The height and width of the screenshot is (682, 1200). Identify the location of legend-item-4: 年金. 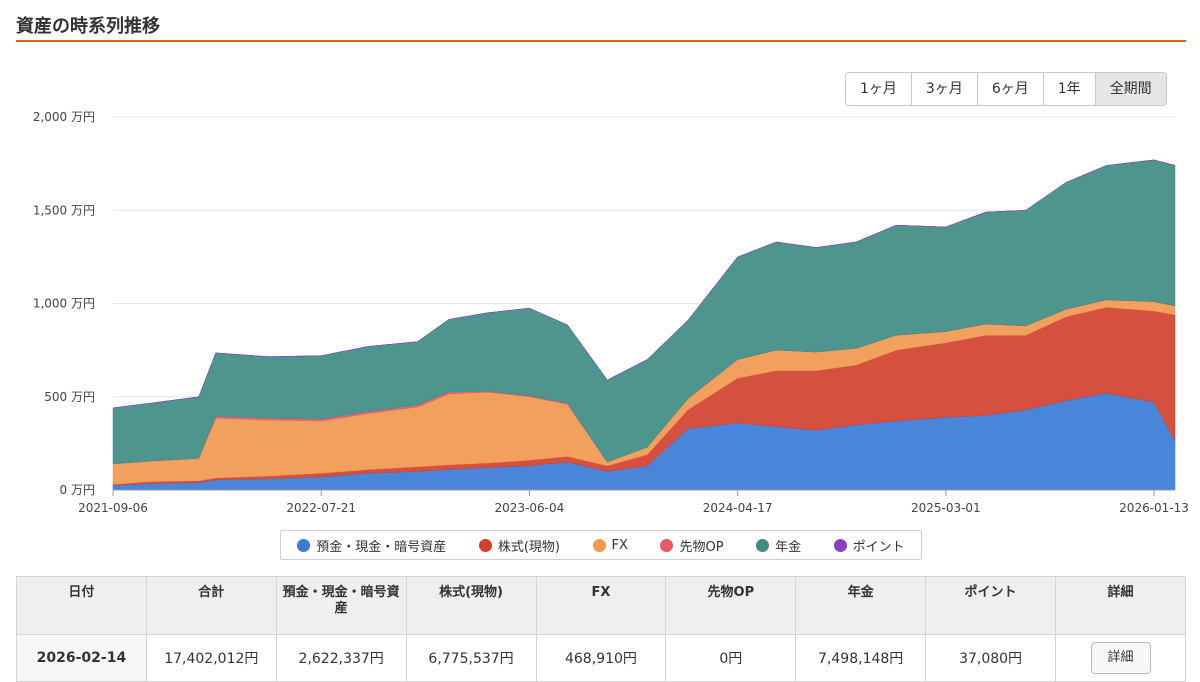
(778, 545).